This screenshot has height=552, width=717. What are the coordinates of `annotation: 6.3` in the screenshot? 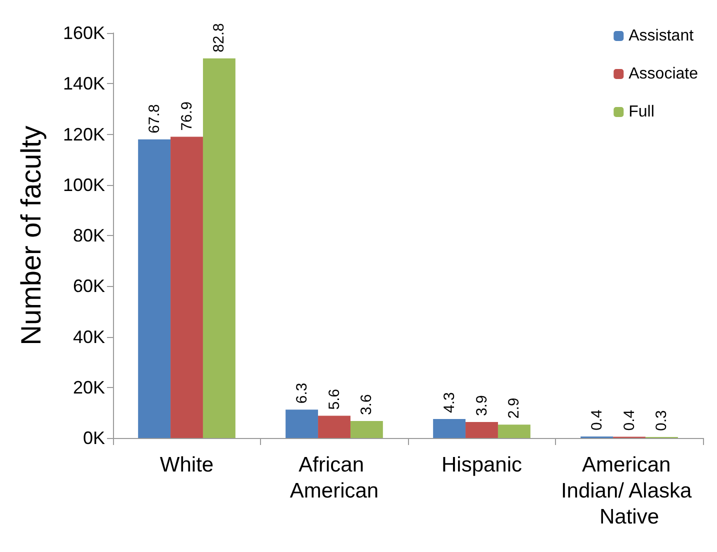 It's located at (301, 393).